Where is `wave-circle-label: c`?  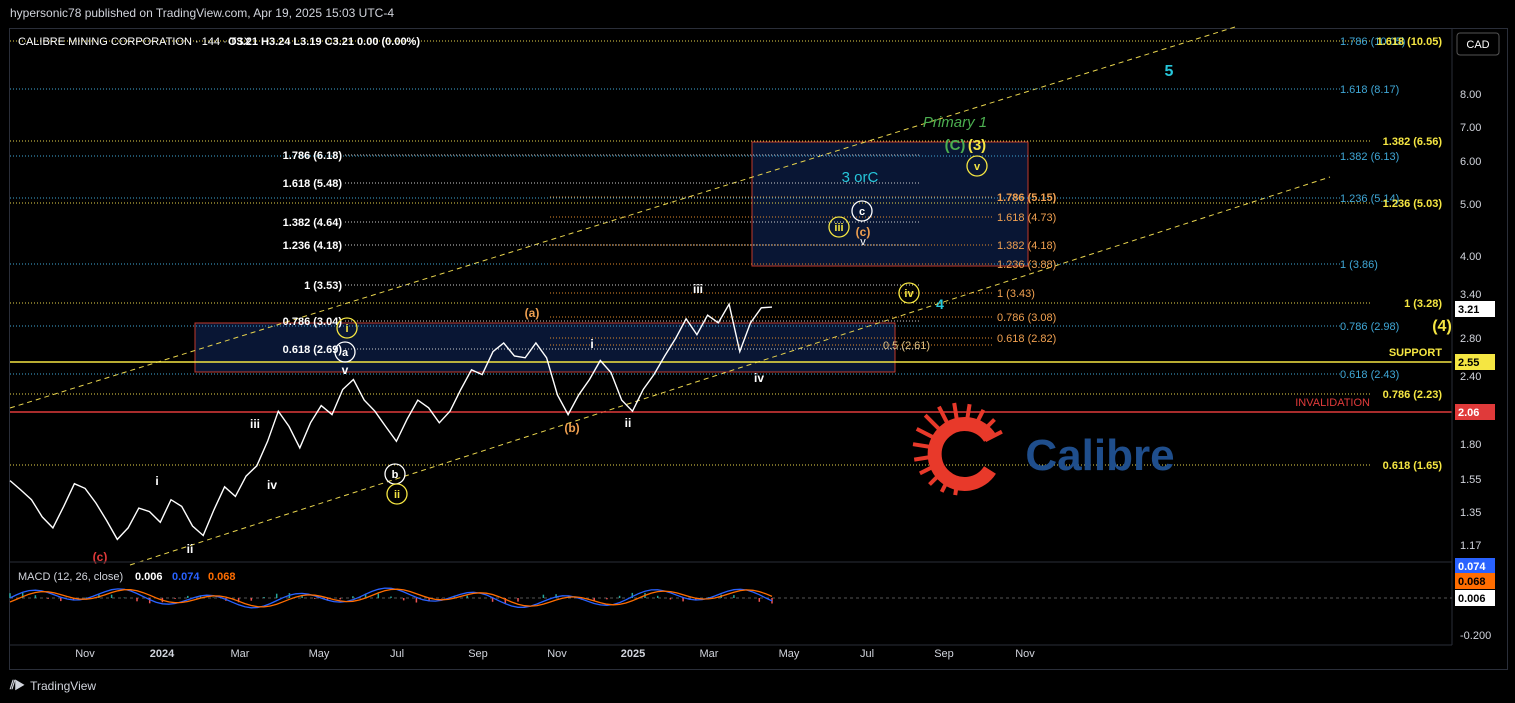
wave-circle-label: c is located at coordinates (862, 212).